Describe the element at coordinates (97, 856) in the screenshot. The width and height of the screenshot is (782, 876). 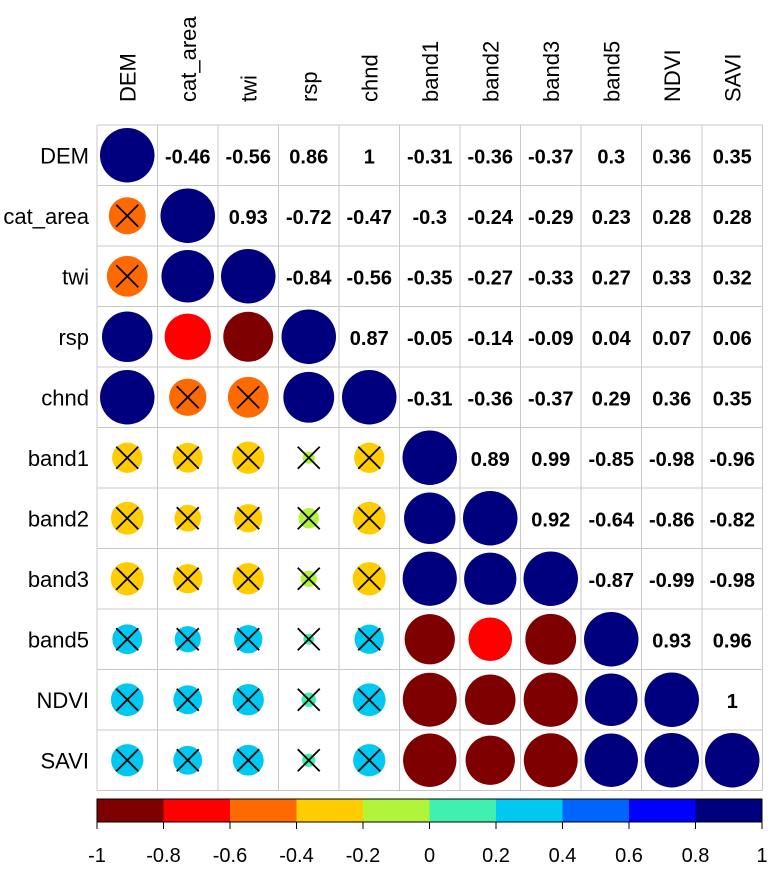
I see `colorbar-tick-label: -1` at that location.